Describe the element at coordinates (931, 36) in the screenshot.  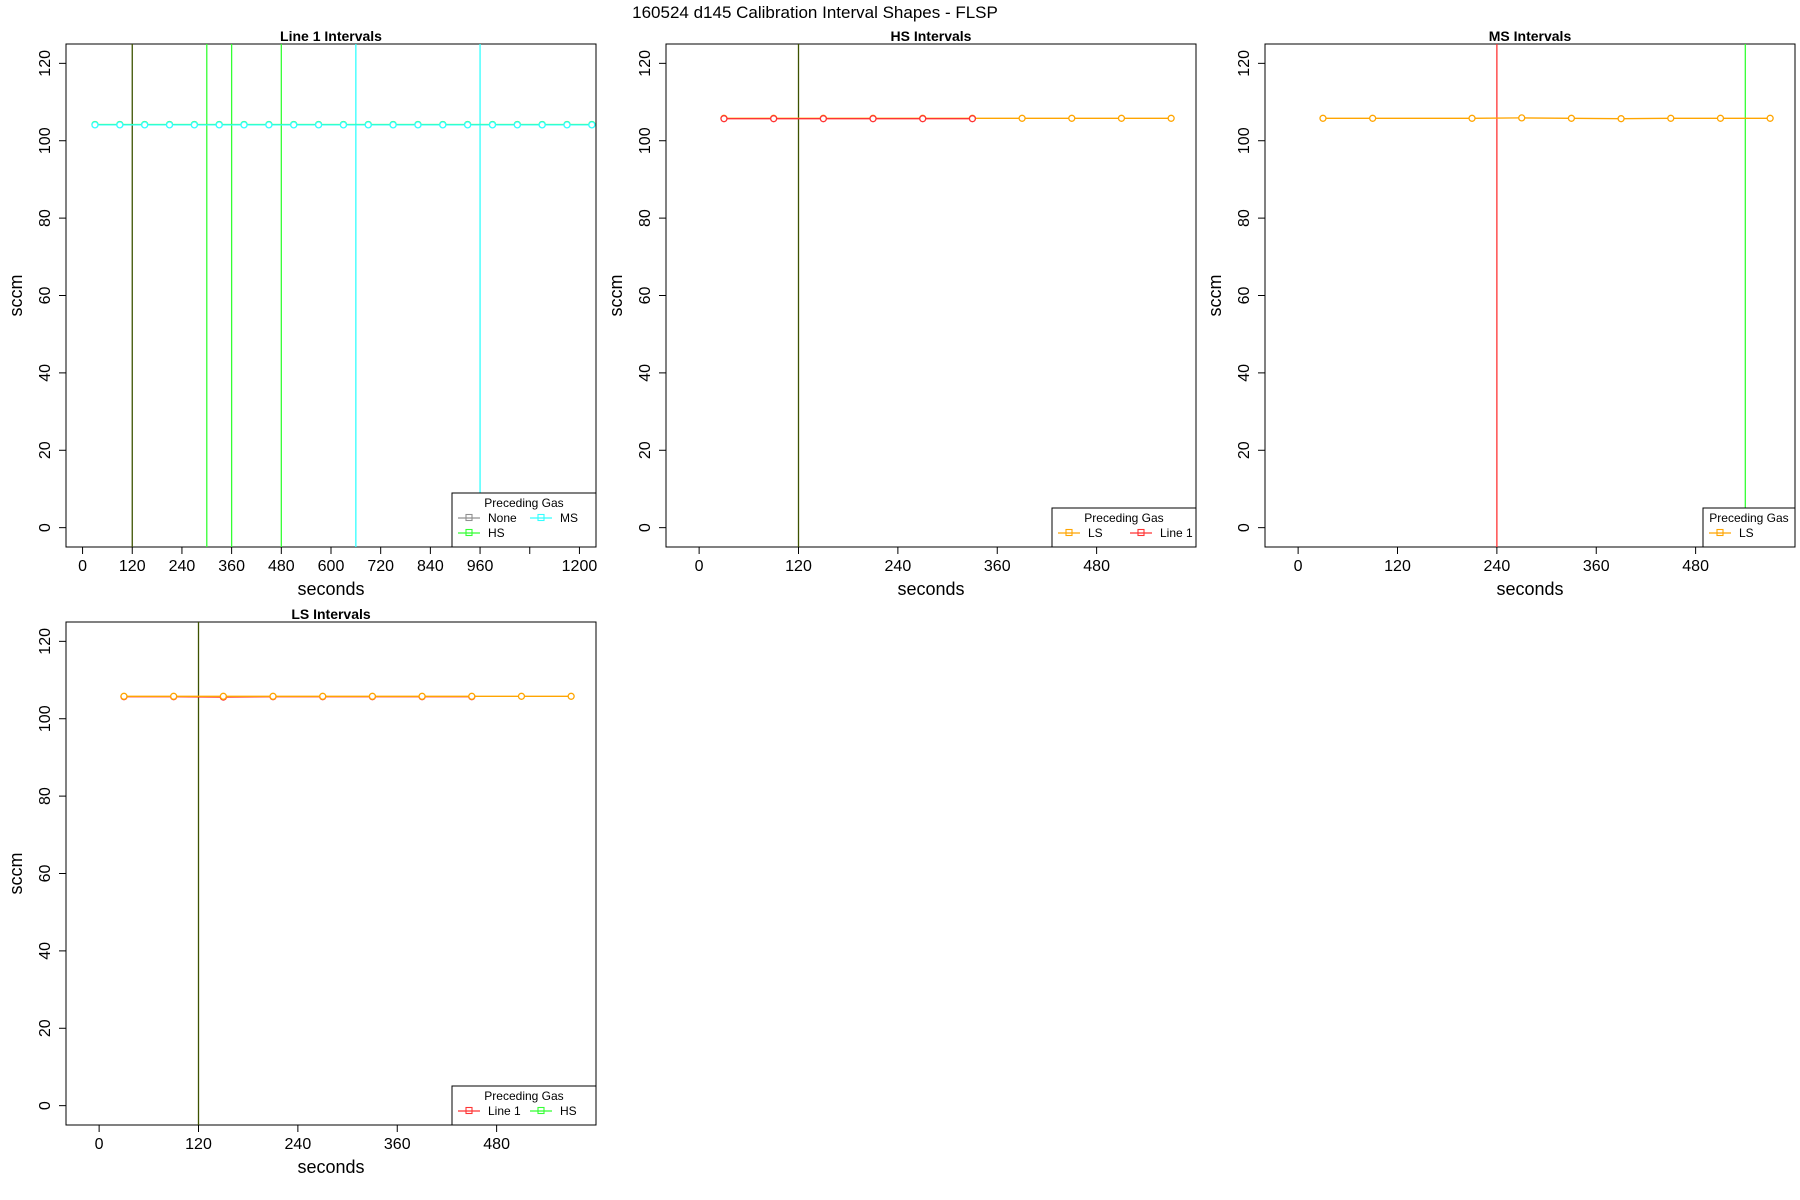
I see `panel-title: HS Intervals` at that location.